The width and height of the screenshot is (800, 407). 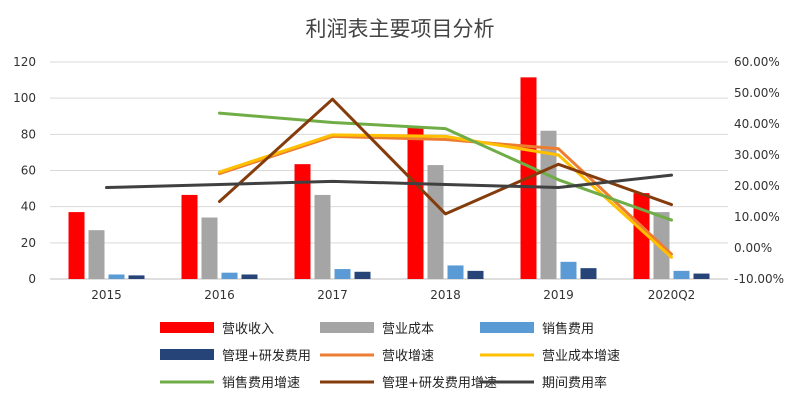 What do you see at coordinates (759, 279) in the screenshot?
I see `y-right-tick-label: -10.00%` at bounding box center [759, 279].